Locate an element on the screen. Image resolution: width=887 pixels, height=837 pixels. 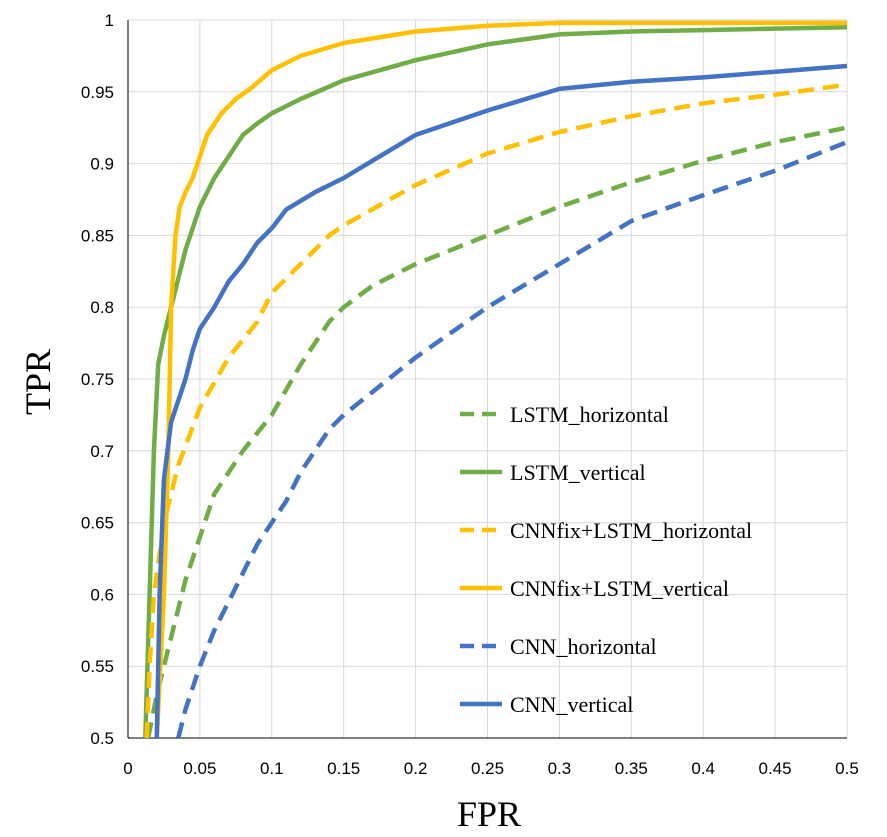
y-tick-label: 0.6 is located at coordinates (102, 594).